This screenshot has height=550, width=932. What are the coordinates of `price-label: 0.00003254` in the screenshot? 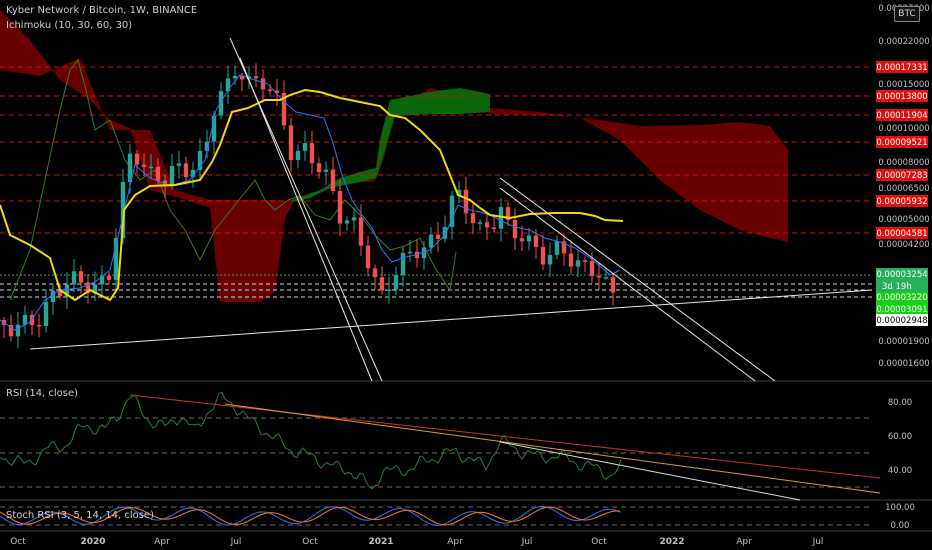 It's located at (901, 275).